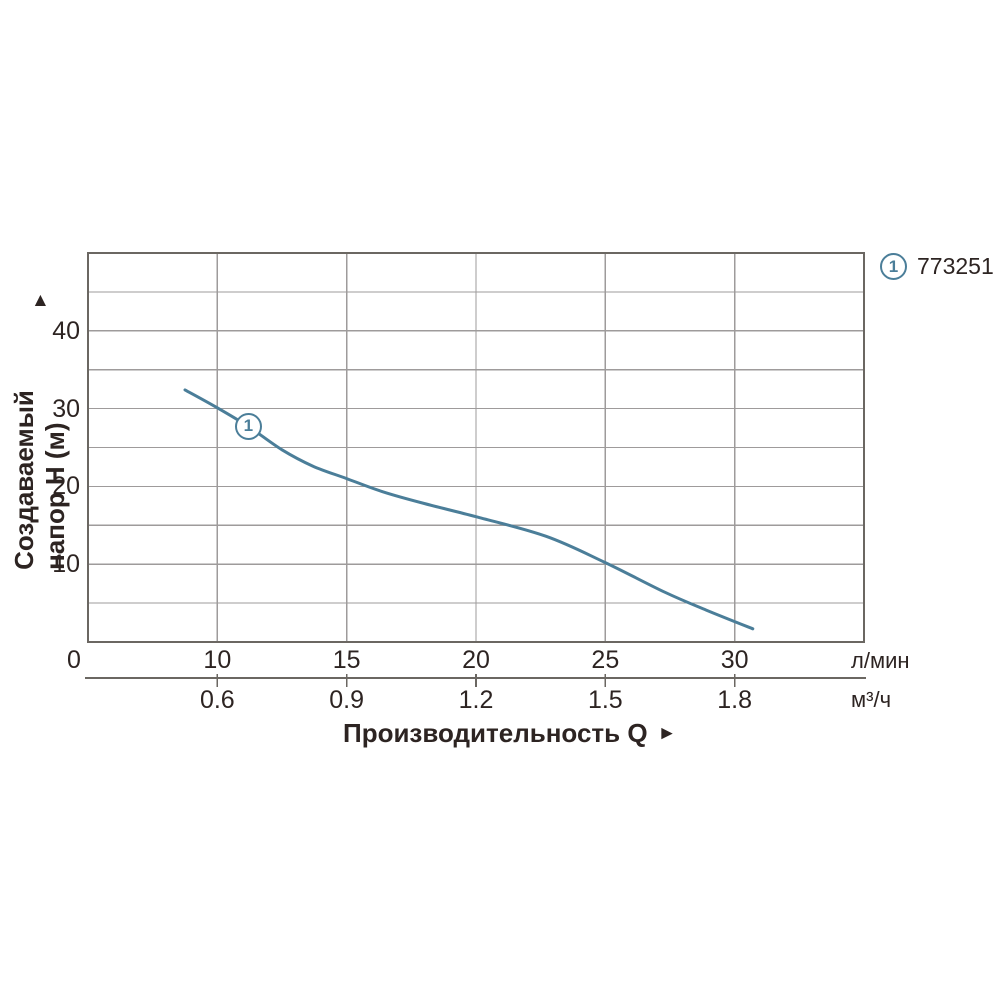 The height and width of the screenshot is (1000, 1000). What do you see at coordinates (66, 330) in the screenshot?
I see `y-tick-label: 40` at bounding box center [66, 330].